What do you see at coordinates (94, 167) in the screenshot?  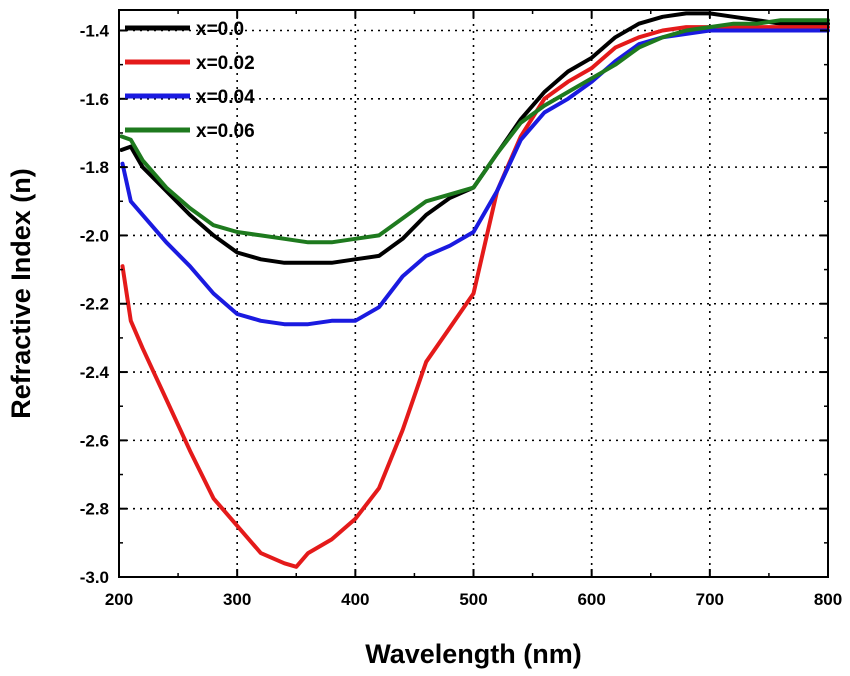 I see `y-tick-label: -1.8` at bounding box center [94, 167].